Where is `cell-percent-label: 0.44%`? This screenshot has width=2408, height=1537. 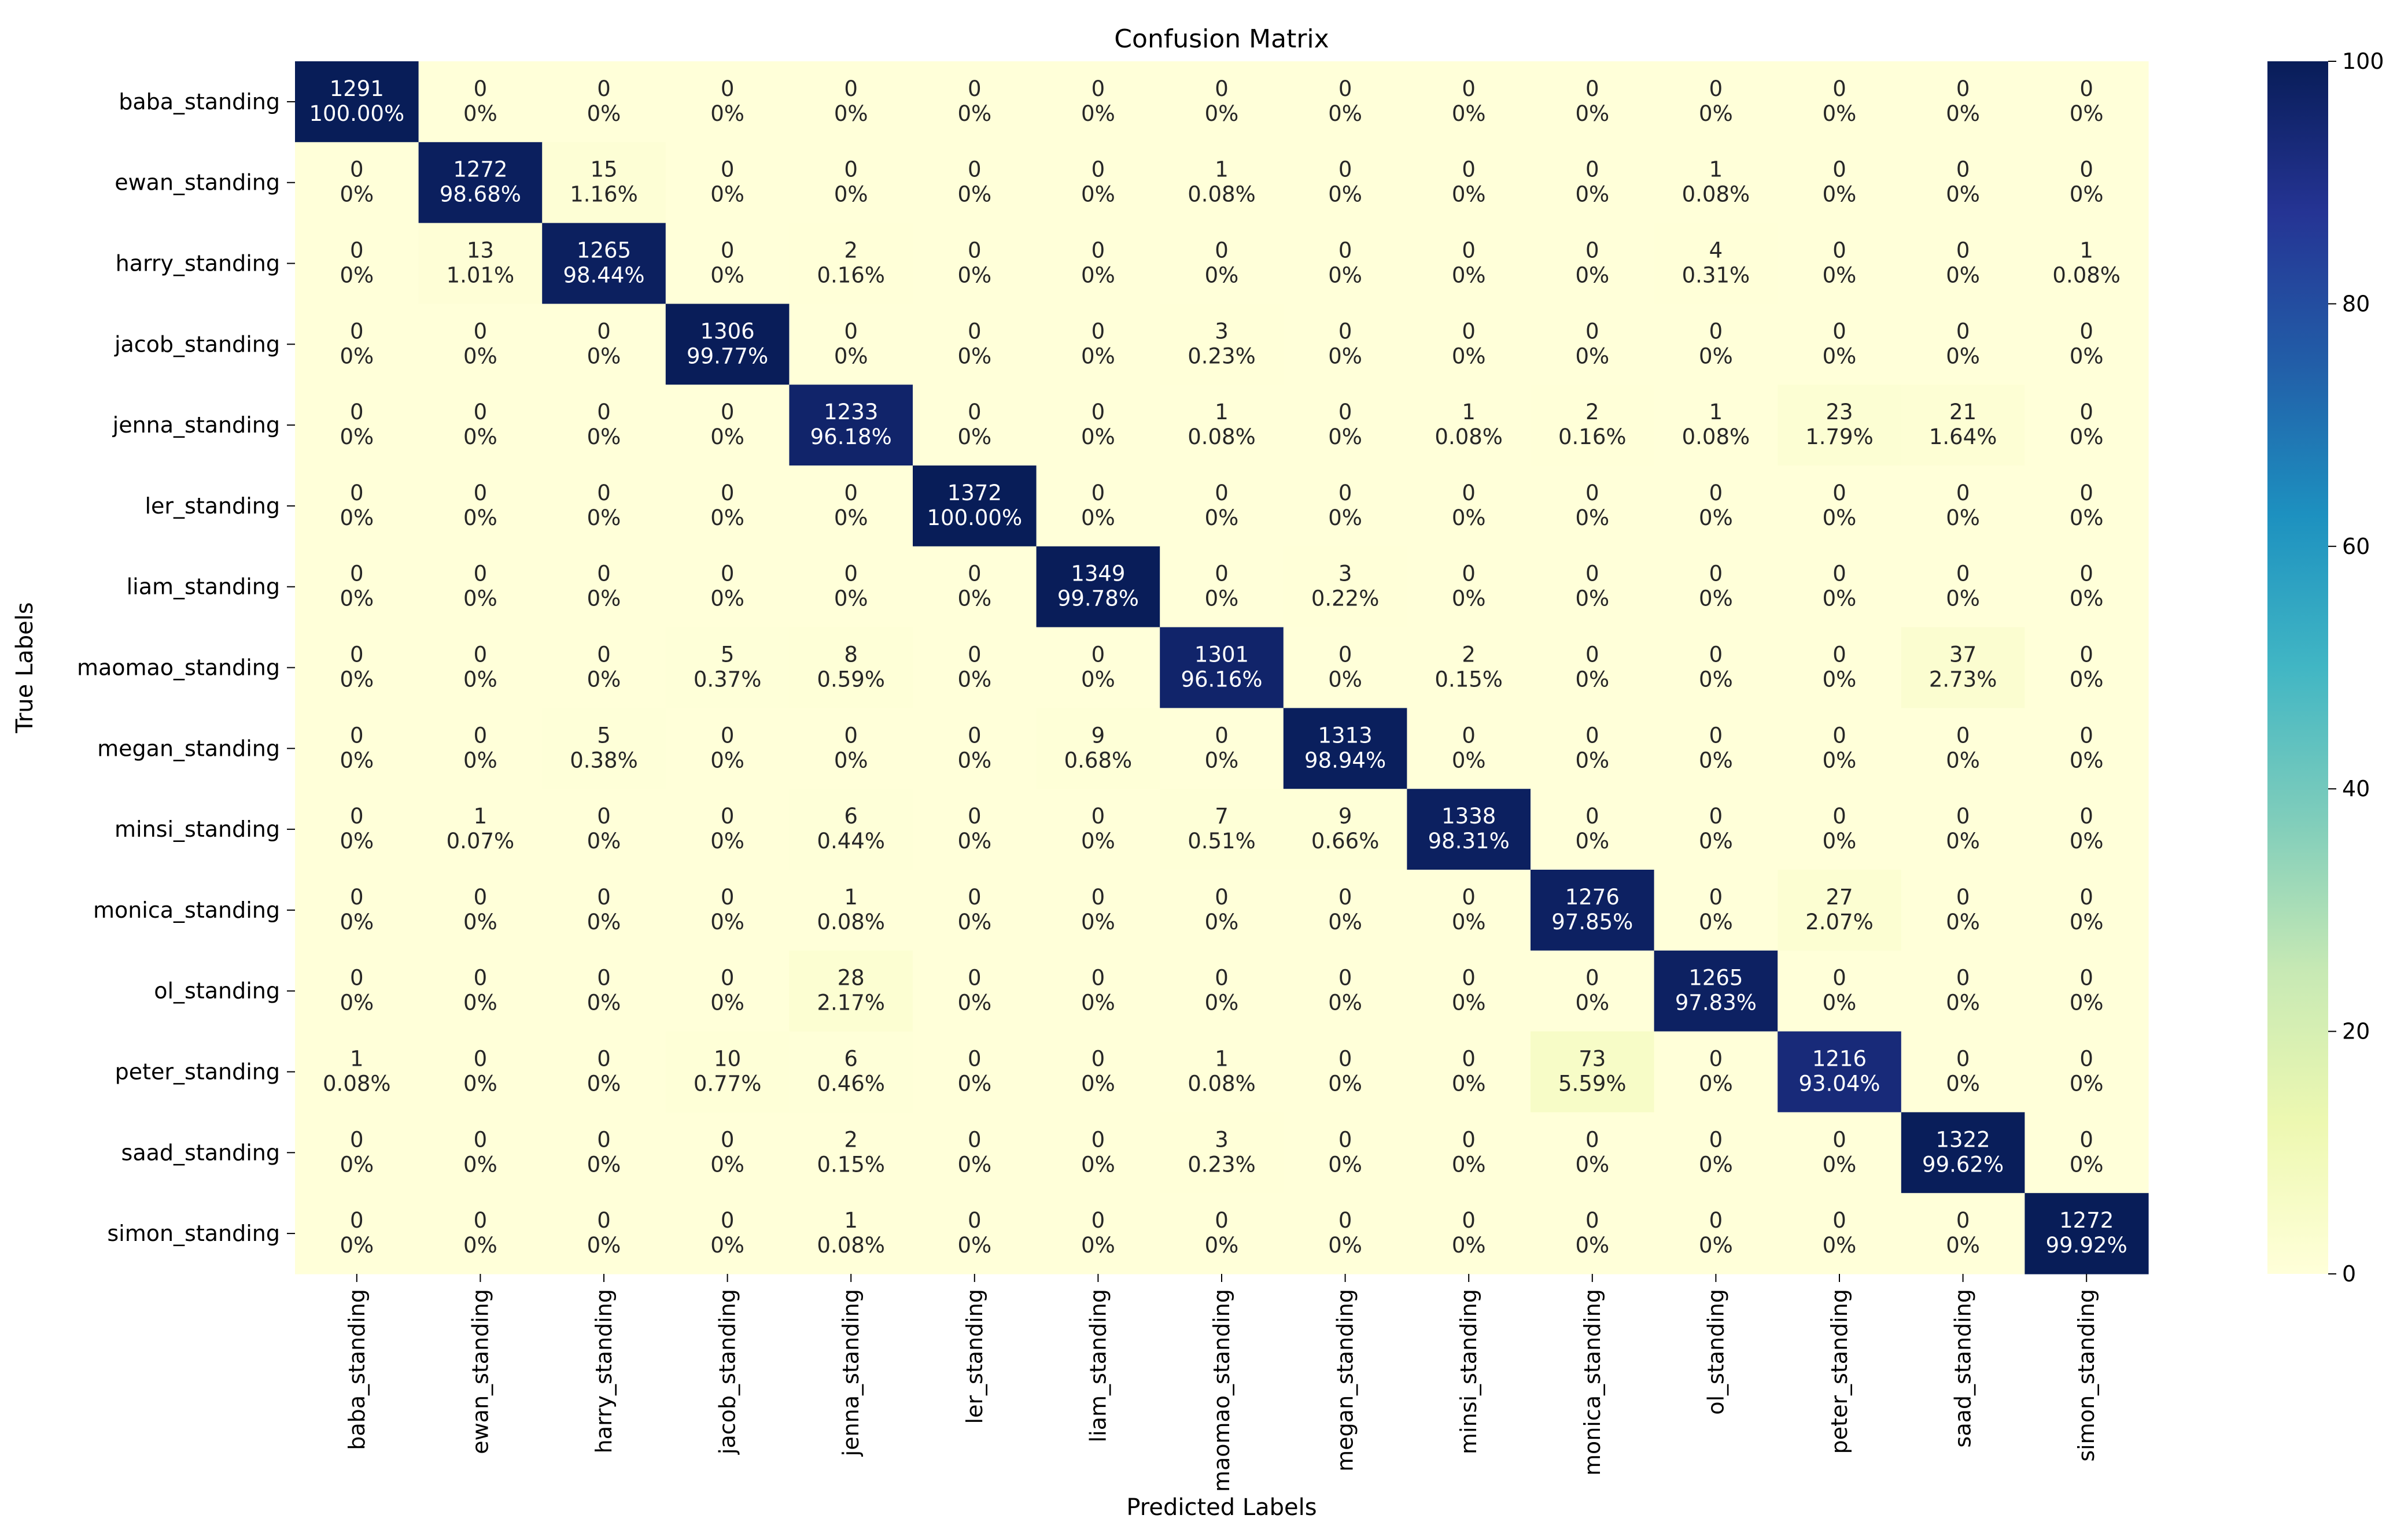
cell-percent-label: 0.44% is located at coordinates (851, 841).